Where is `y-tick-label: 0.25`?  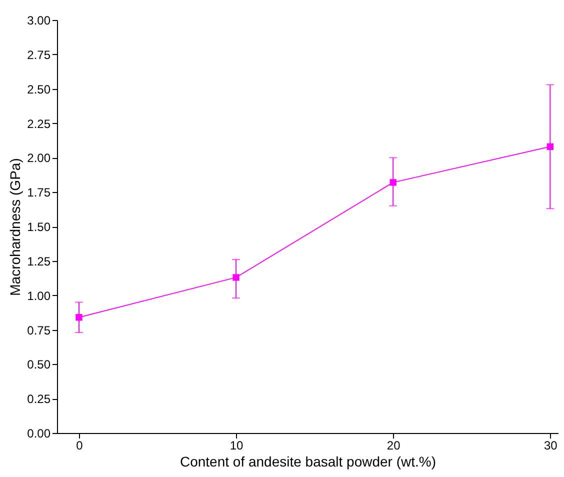
y-tick-label: 0.25 is located at coordinates (39, 399).